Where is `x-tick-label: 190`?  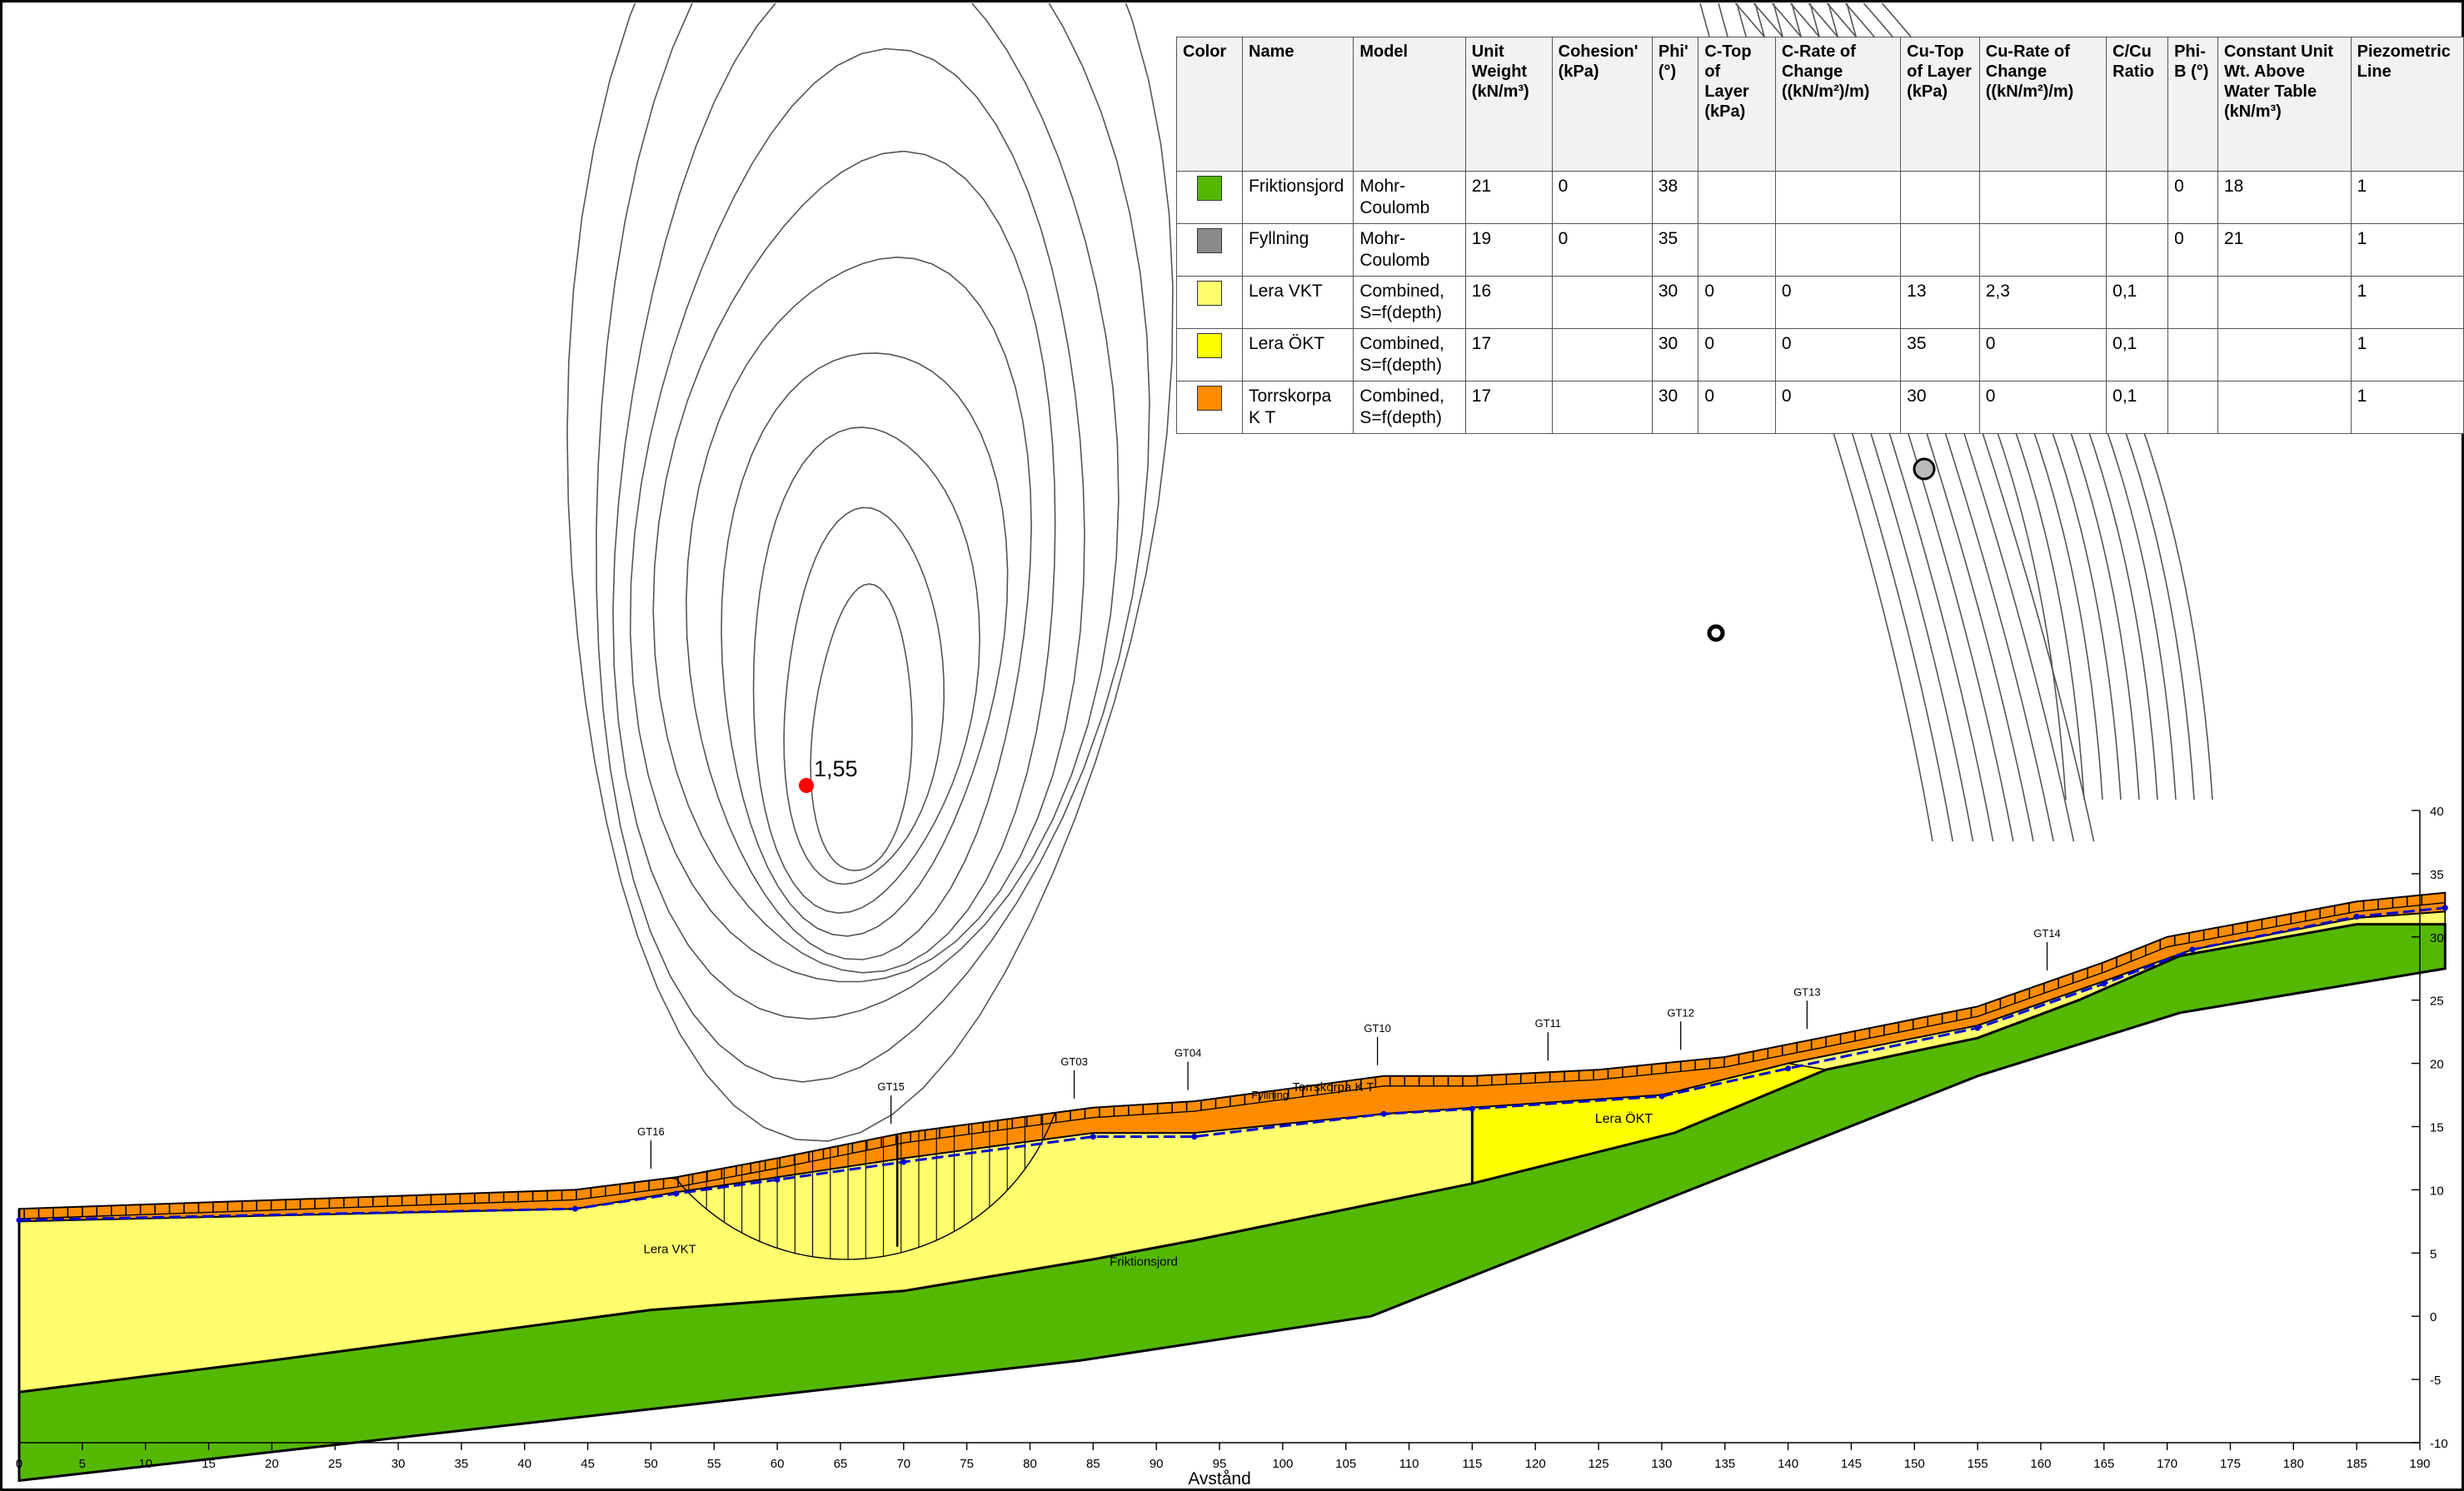
x-tick-label: 190 is located at coordinates (2419, 1464).